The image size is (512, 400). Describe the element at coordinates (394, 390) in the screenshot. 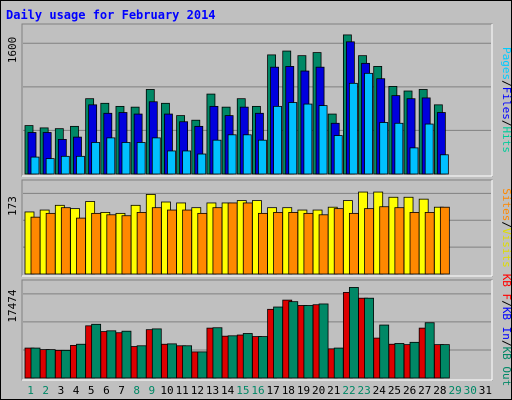

I see `x-tick-label: 25` at that location.